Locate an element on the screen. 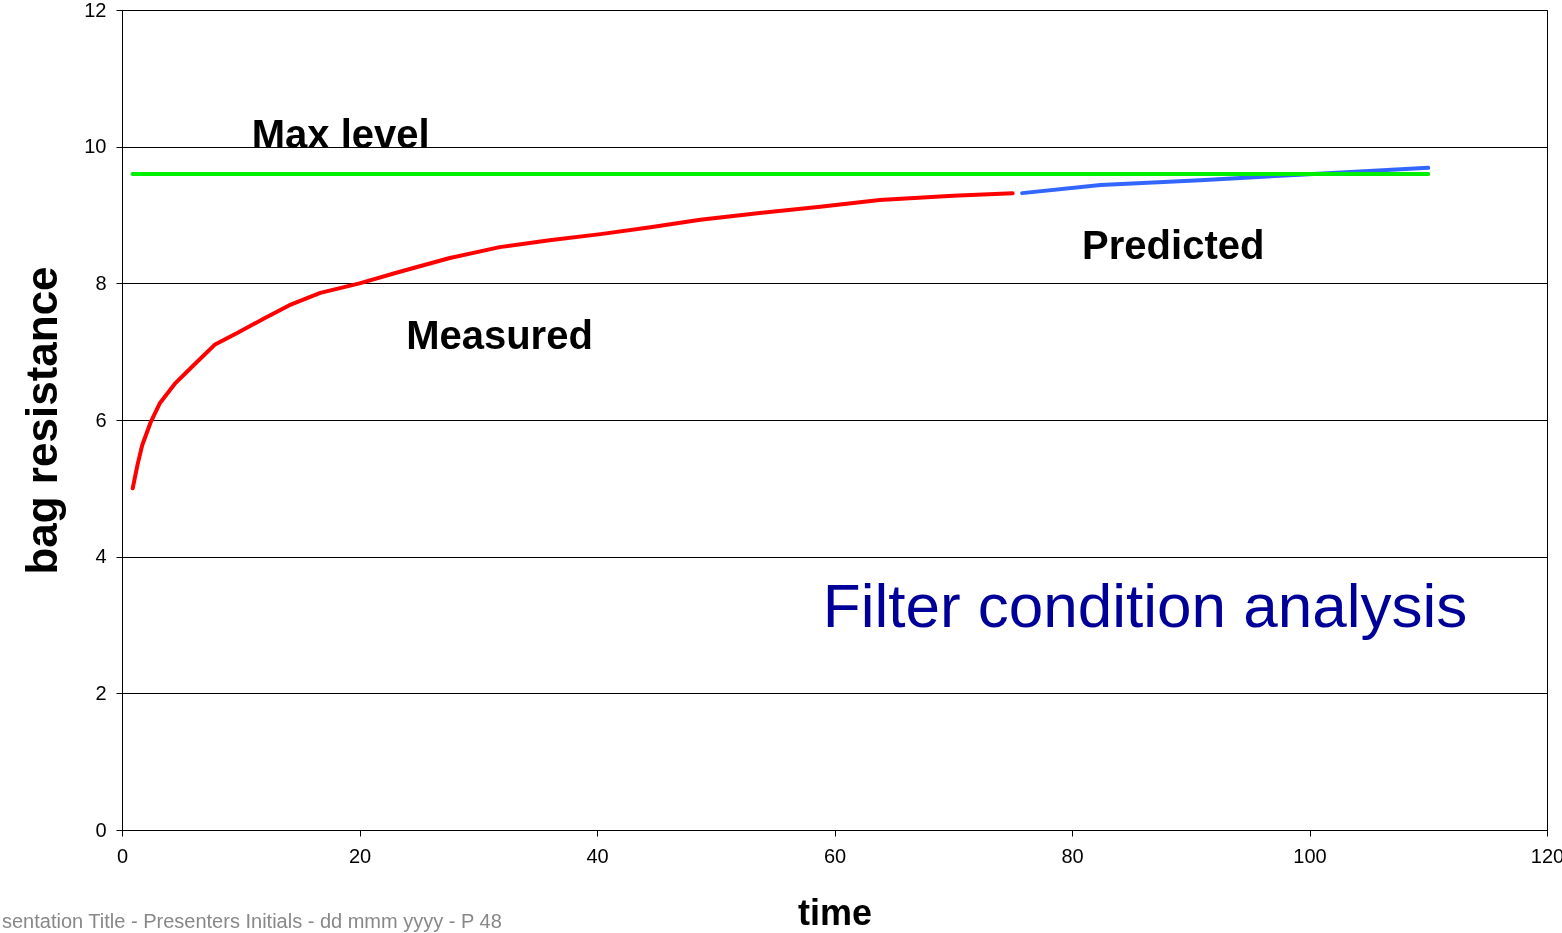  y-tick-label: 6 is located at coordinates (101, 419).